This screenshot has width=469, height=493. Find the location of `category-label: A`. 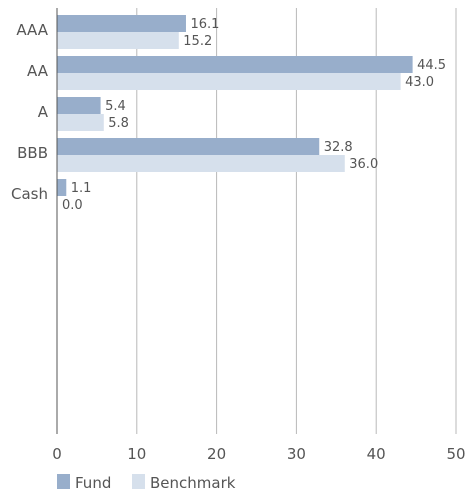

category-label: A is located at coordinates (43, 112).